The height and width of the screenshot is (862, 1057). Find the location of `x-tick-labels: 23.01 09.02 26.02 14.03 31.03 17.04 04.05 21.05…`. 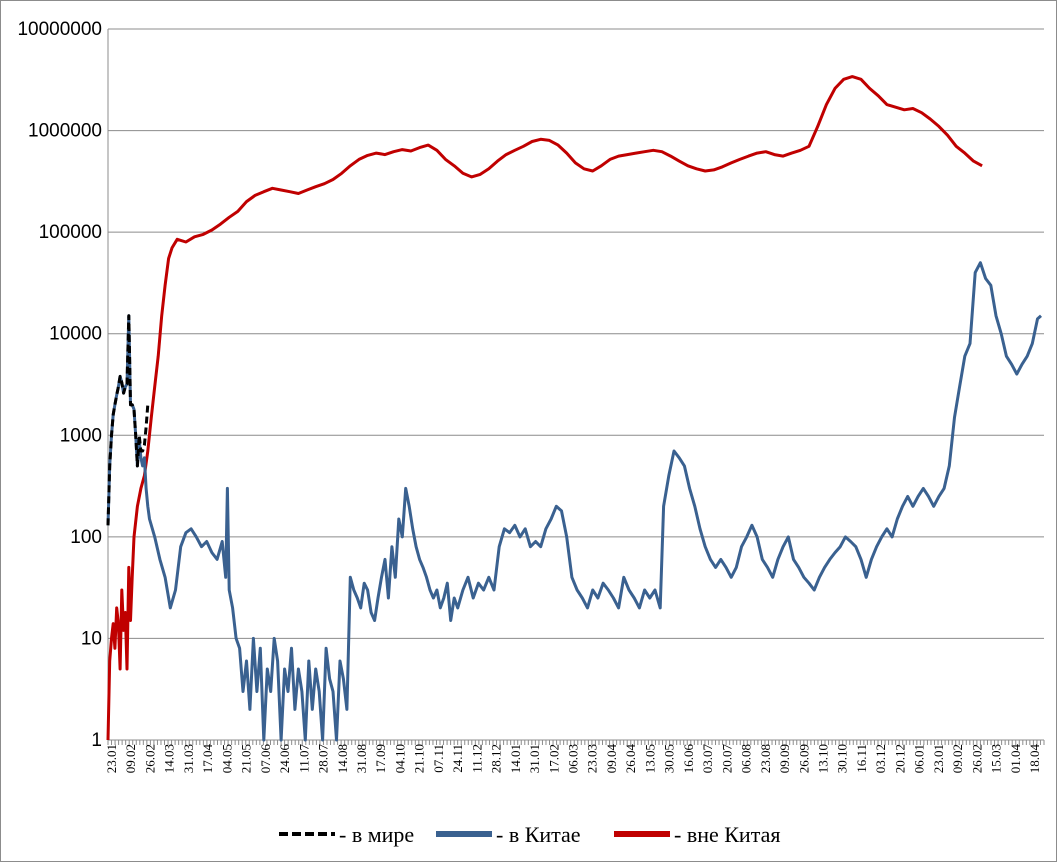

x-tick-labels: 23.01 09.02 26.02 14.03 31.03 17.04 04.05 21.05… is located at coordinates (573, 758).